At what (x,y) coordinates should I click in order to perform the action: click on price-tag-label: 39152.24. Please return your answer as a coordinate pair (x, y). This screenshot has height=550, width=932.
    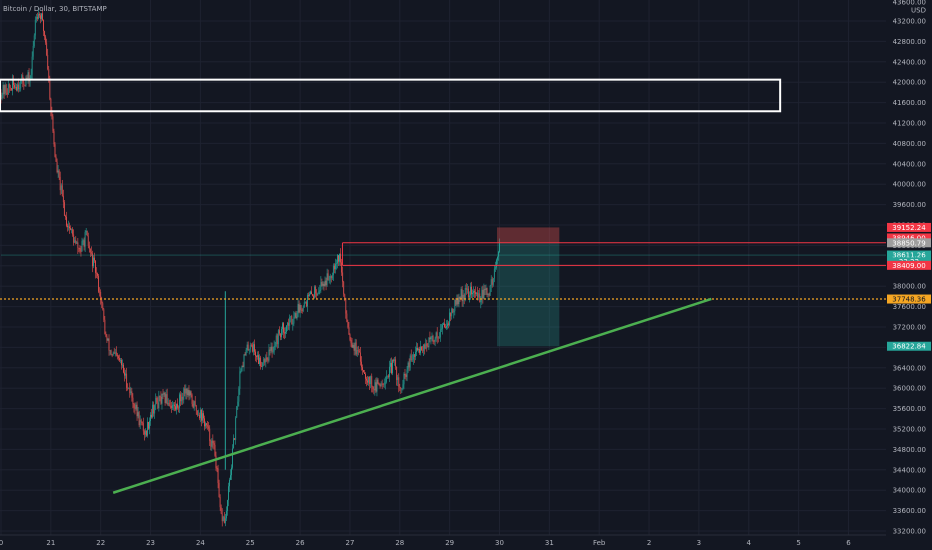
    Looking at the image, I should click on (909, 228).